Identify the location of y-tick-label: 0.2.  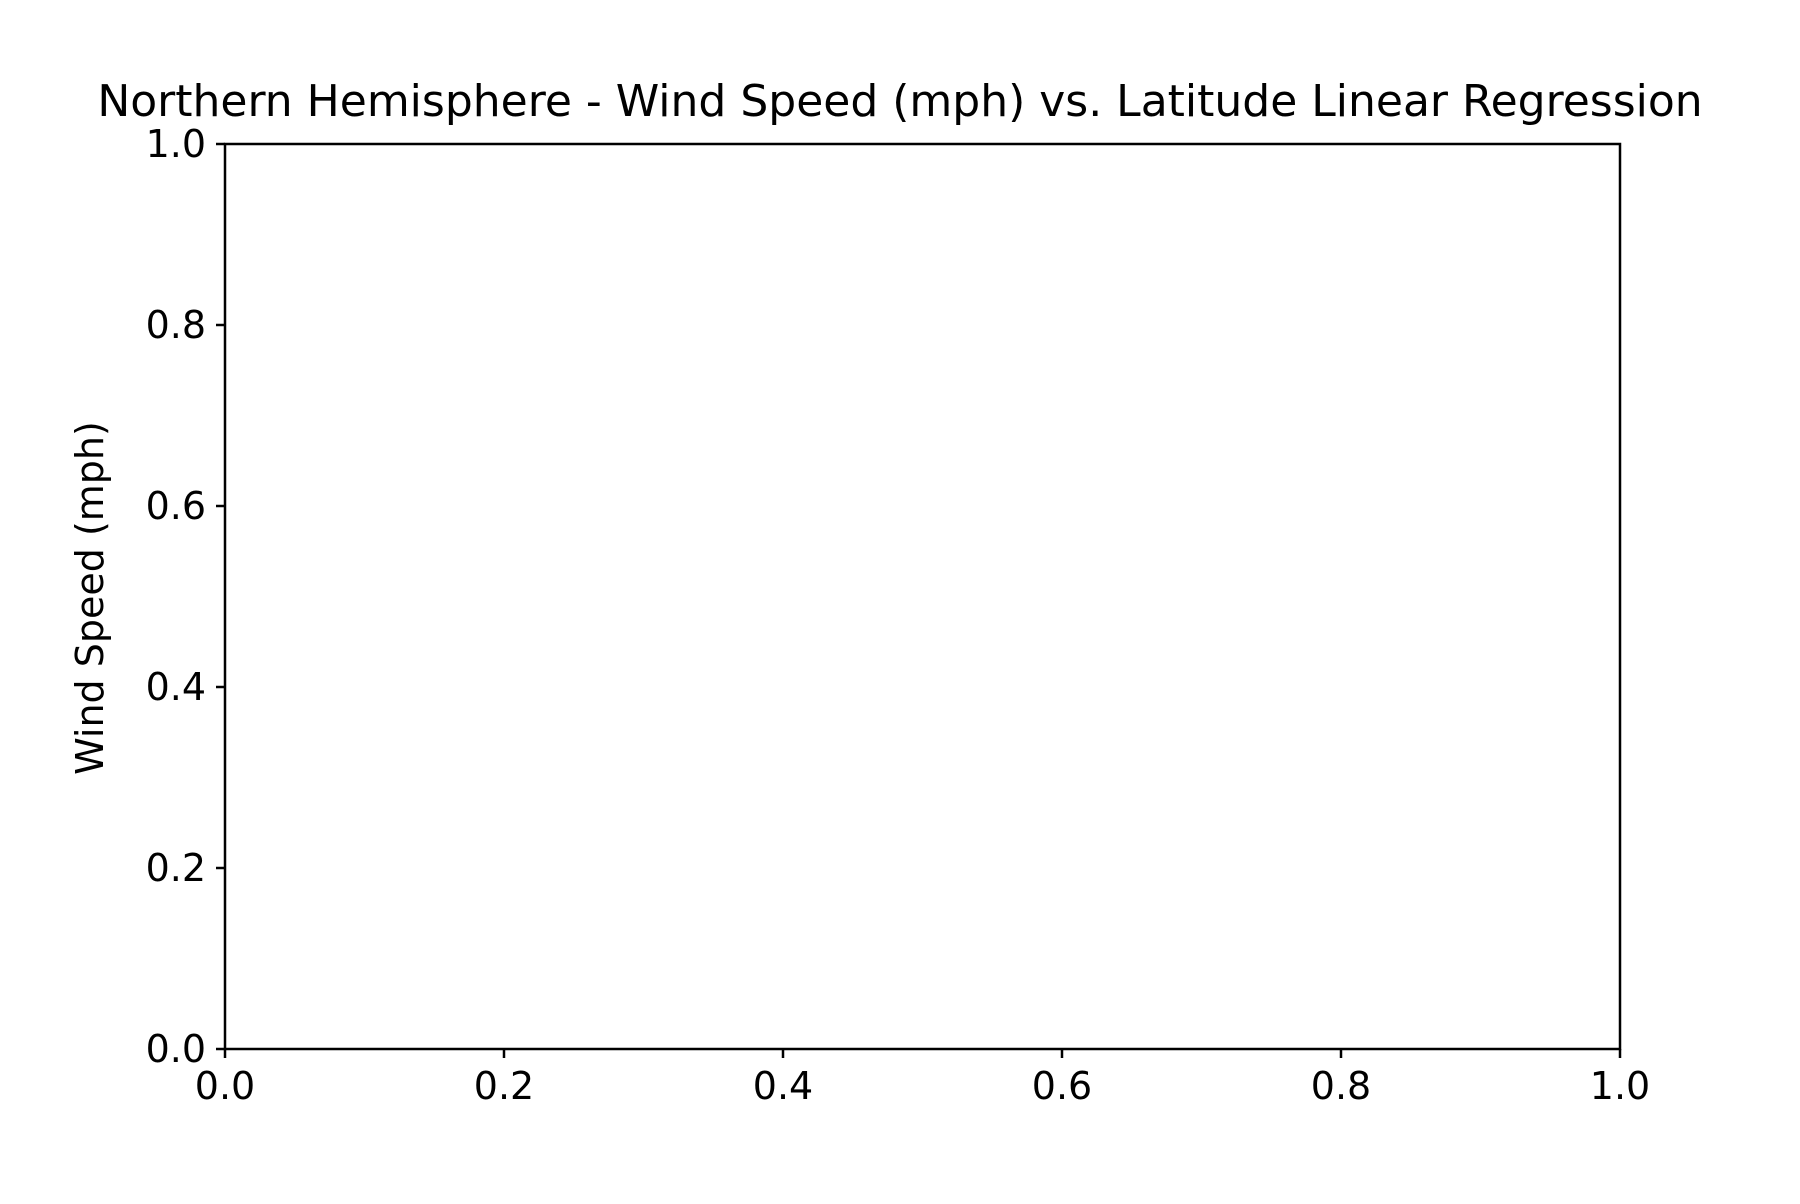
(176, 868).